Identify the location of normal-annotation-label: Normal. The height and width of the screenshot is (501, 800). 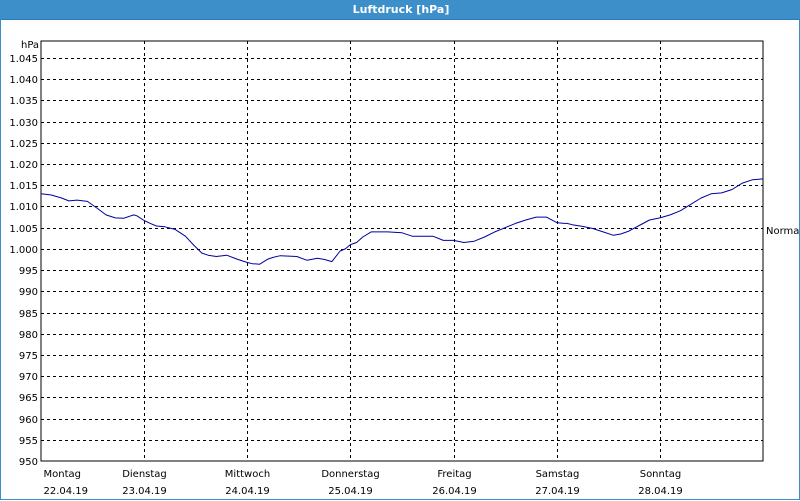
(783, 231).